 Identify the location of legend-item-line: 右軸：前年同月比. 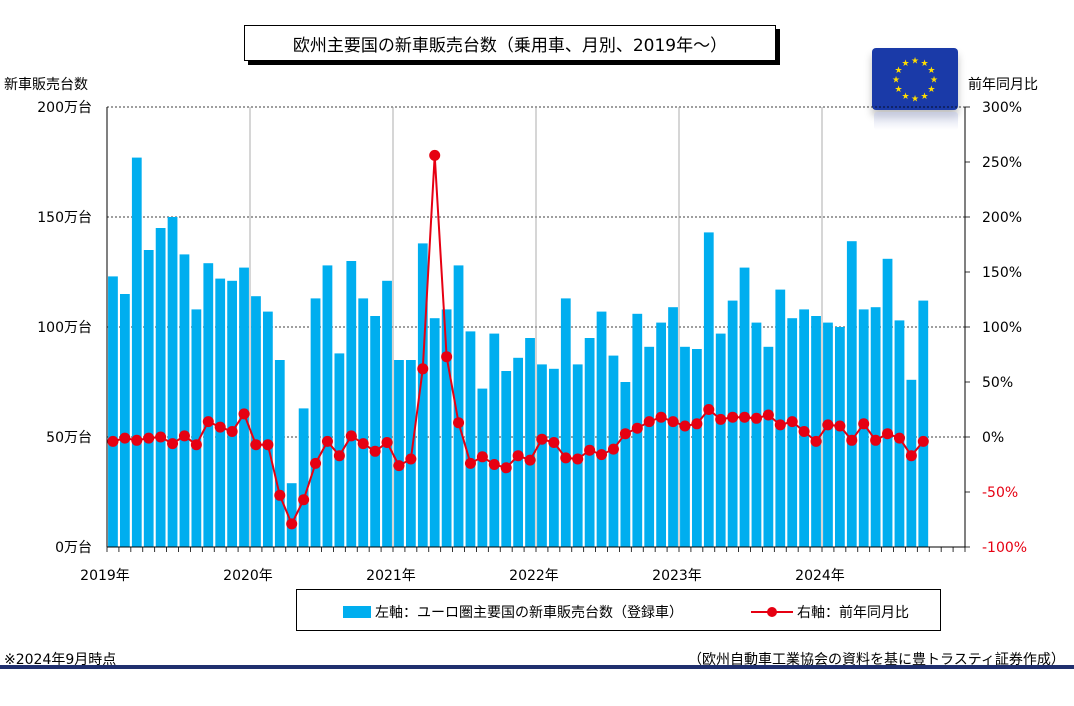
(830, 612).